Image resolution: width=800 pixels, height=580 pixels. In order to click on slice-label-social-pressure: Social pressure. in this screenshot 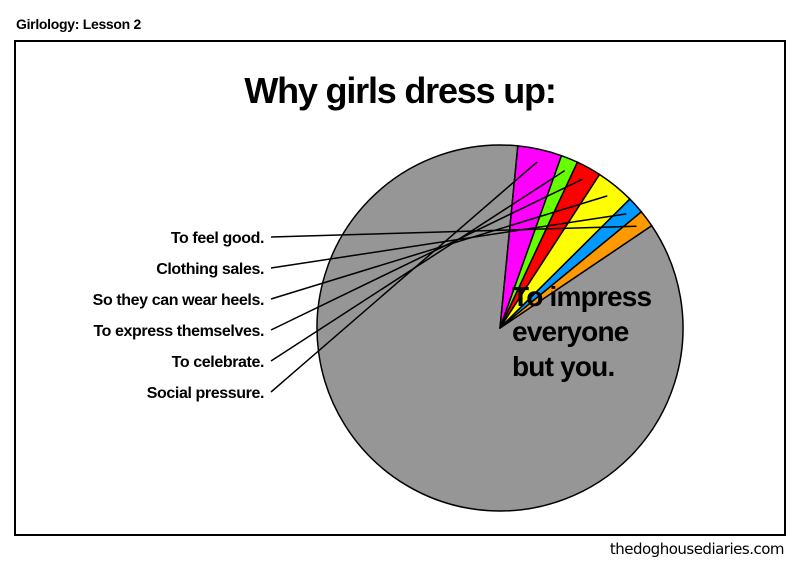, I will do `click(205, 393)`.